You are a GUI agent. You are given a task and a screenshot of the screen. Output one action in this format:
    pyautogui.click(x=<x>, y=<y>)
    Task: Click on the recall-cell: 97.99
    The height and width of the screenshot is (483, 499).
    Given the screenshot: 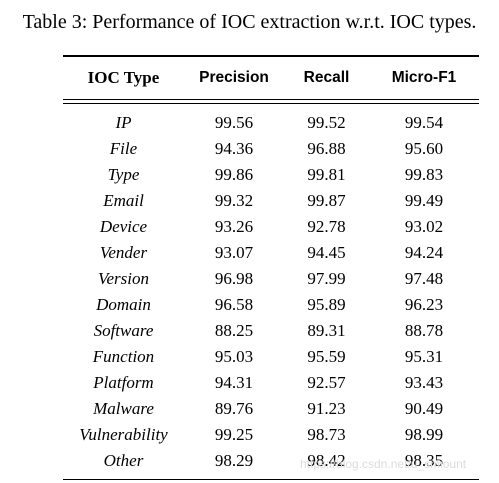 What is the action you would take?
    pyautogui.click(x=326, y=278)
    